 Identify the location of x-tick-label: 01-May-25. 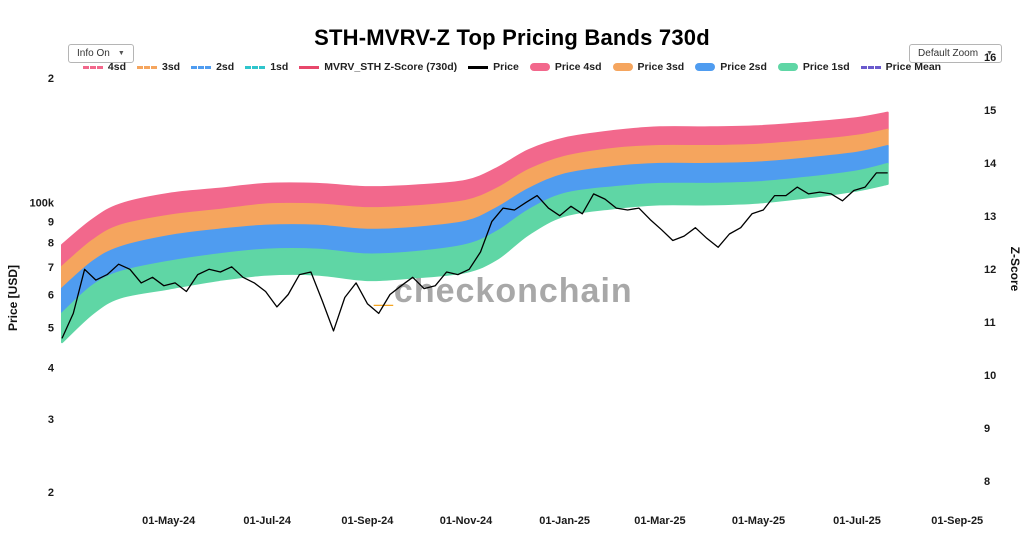
(758, 521).